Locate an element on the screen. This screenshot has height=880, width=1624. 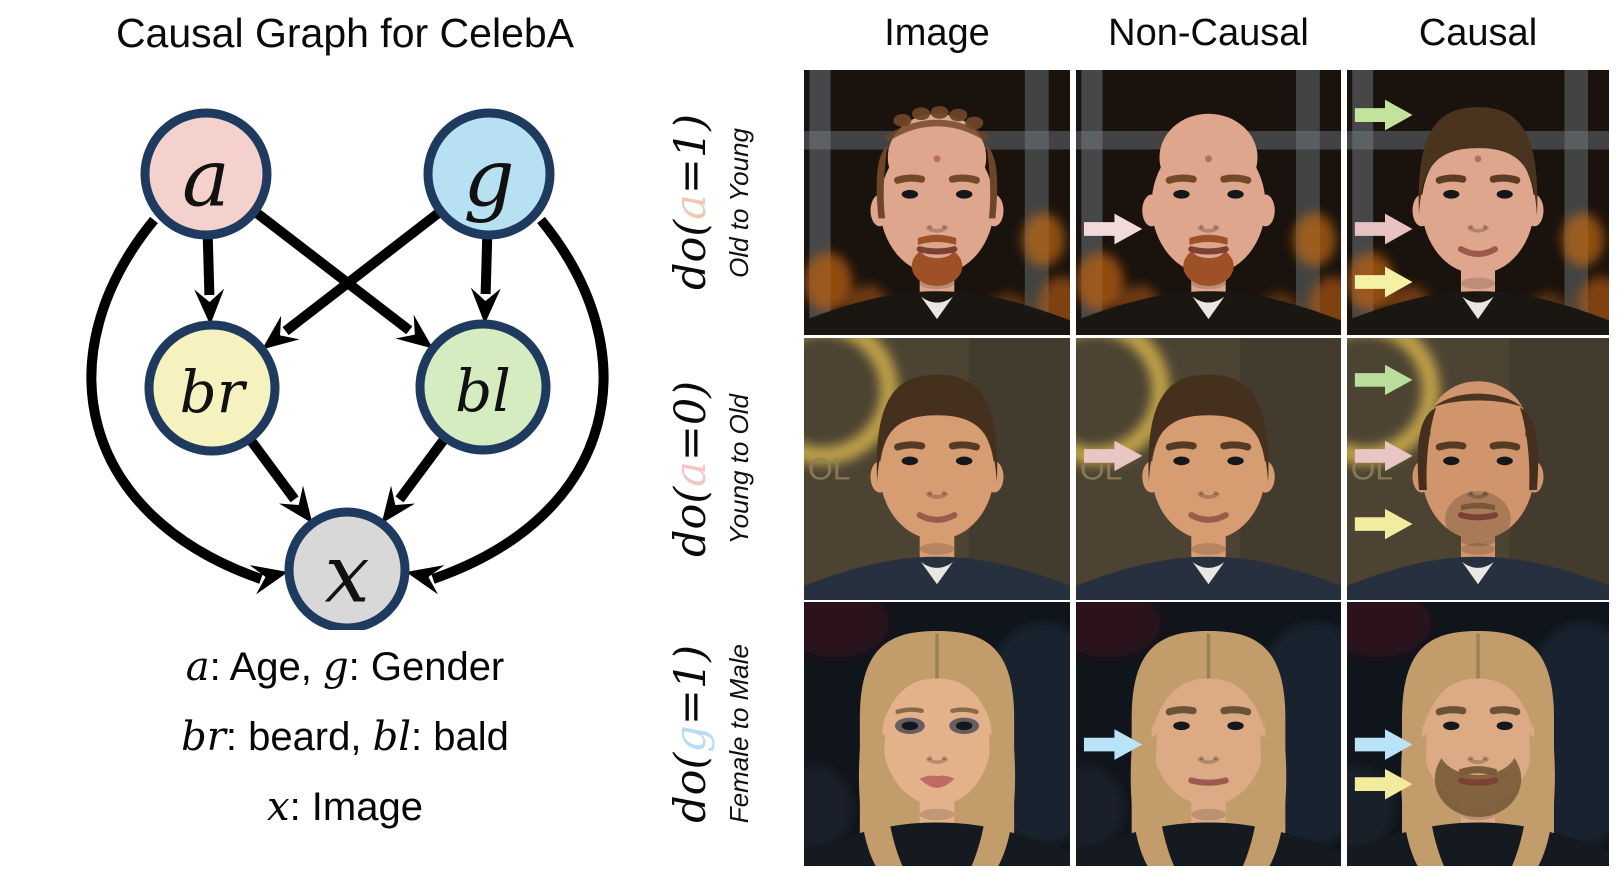
column-header-non-causal: Non-Causal is located at coordinates (1208, 32).